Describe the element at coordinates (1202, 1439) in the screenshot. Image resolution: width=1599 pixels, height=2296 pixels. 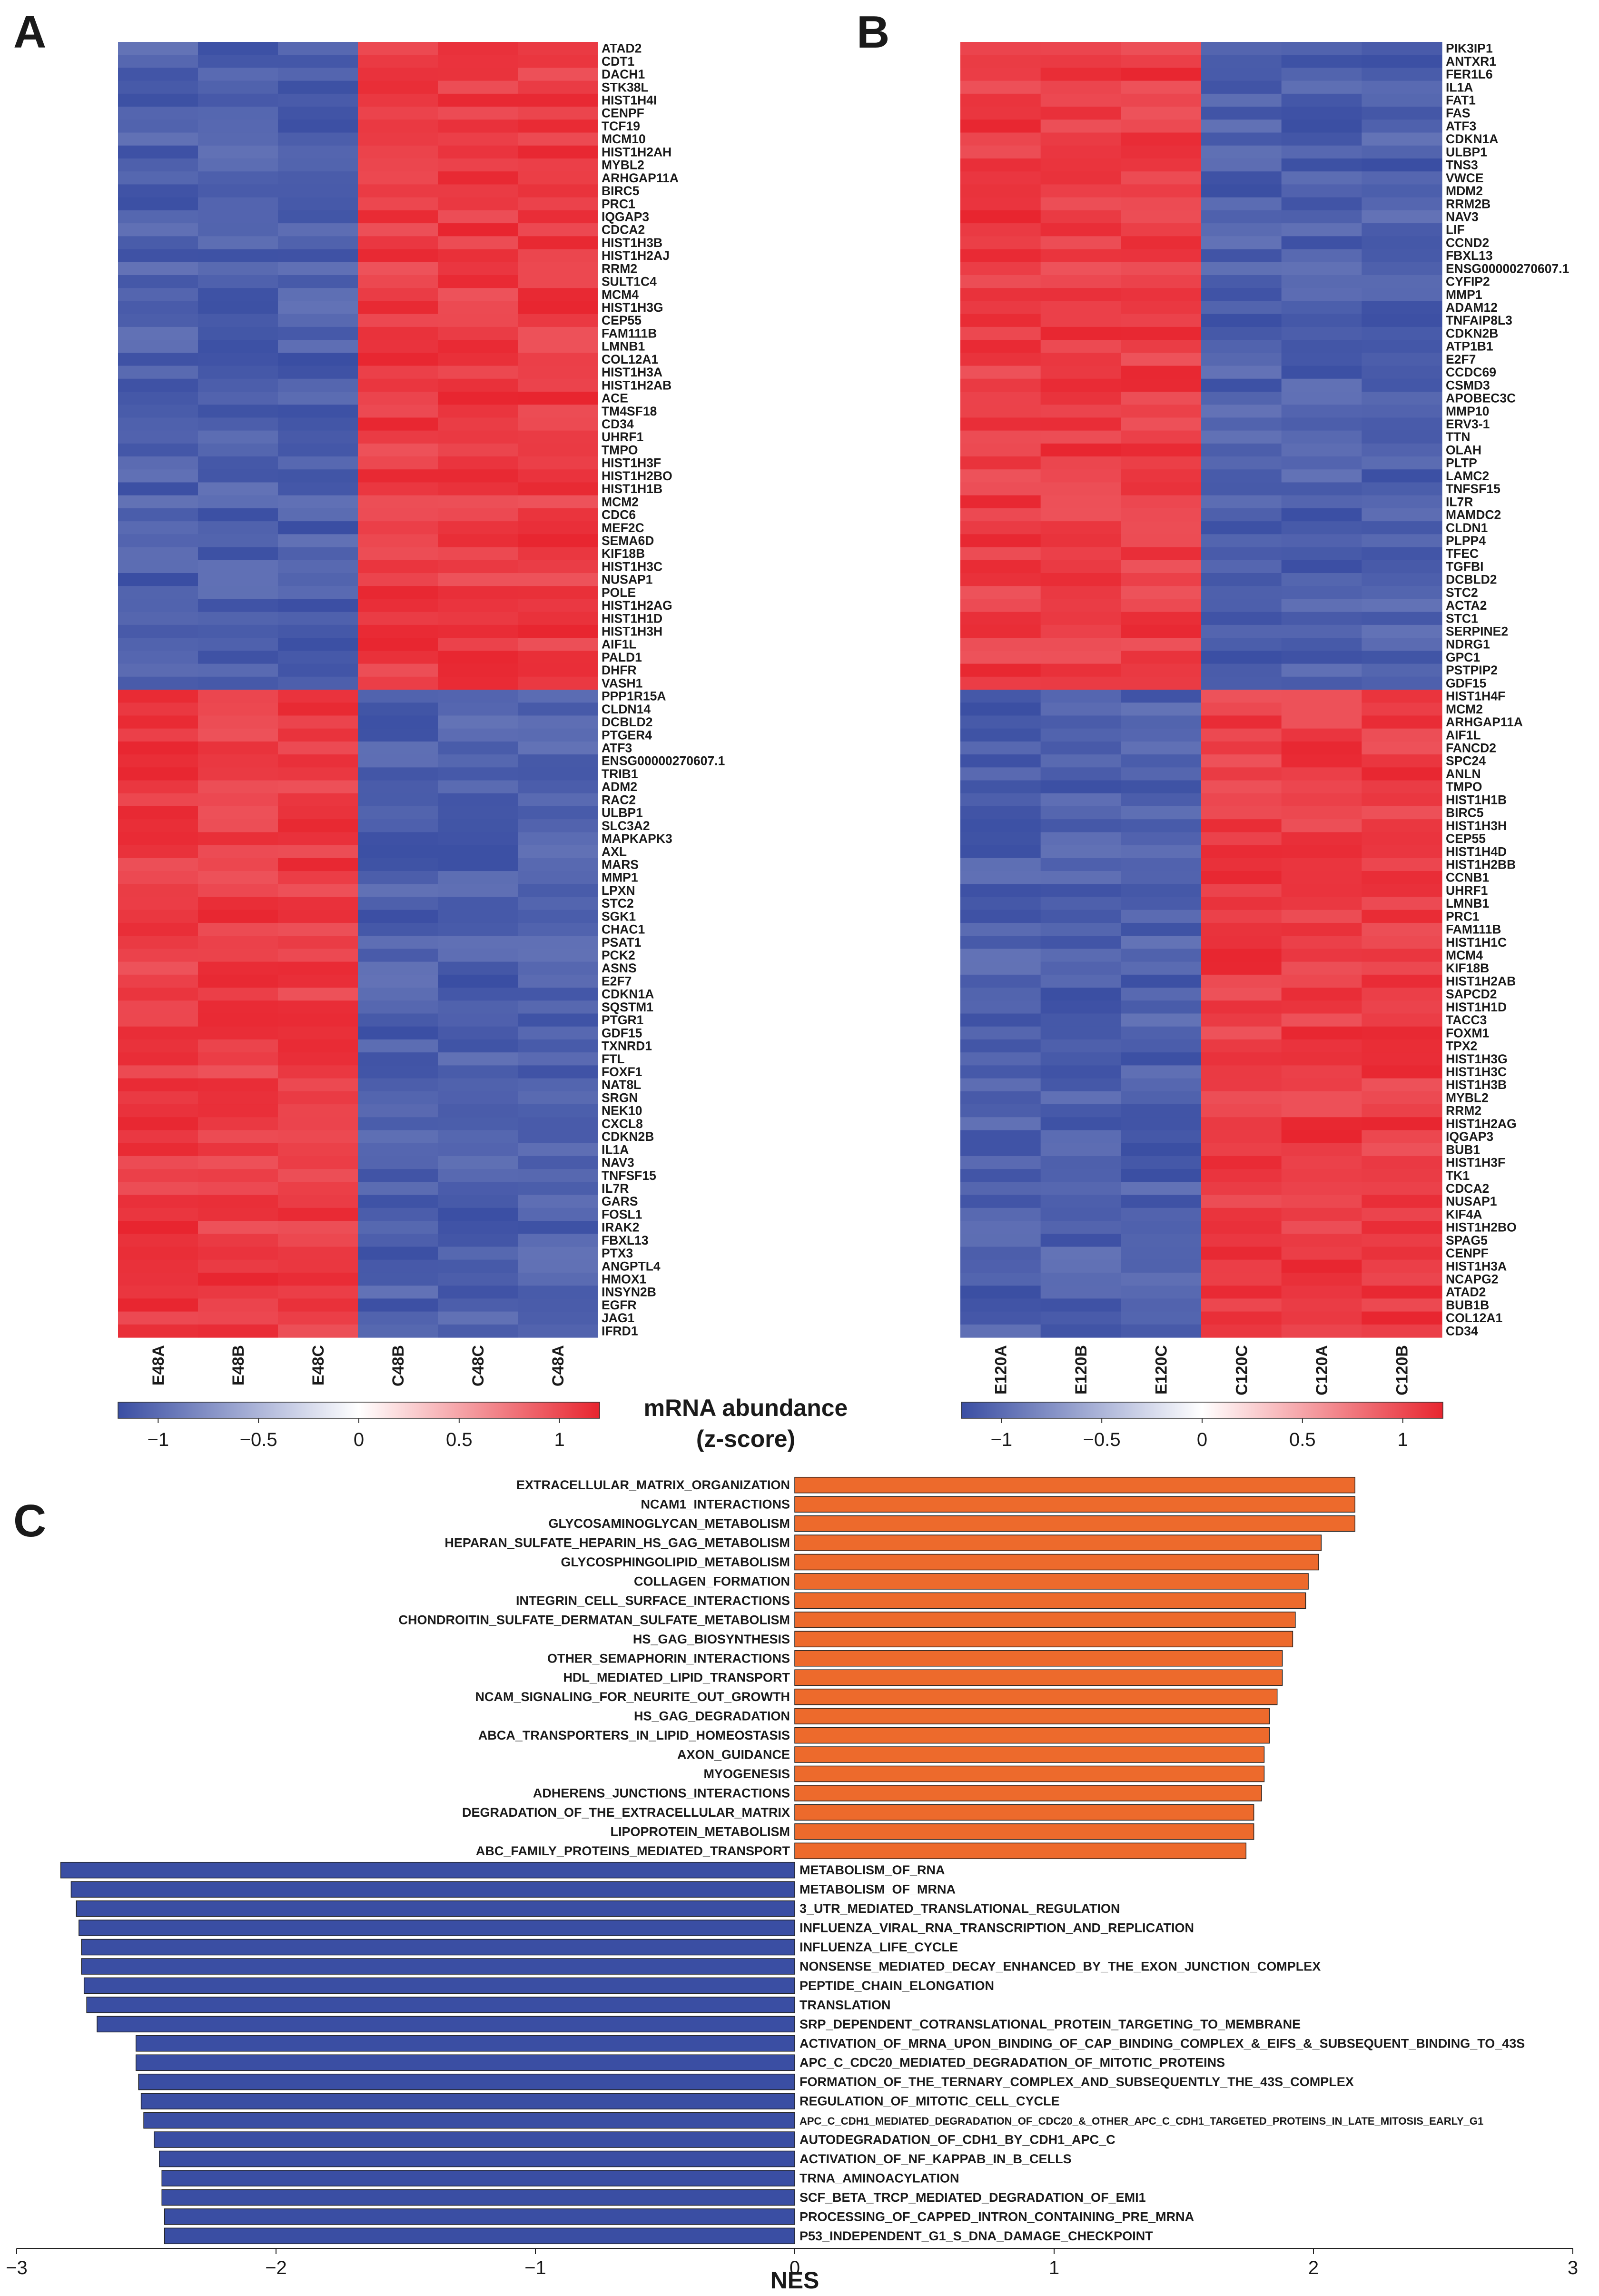
I see `colorbar-tick-label: 0` at that location.